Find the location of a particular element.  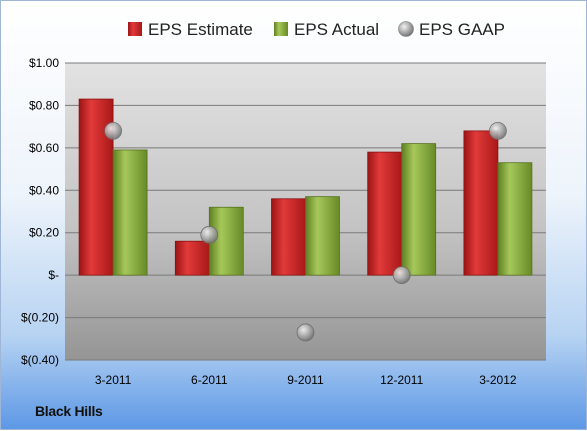

legend-item: EPS GAAP is located at coordinates (451, 29).